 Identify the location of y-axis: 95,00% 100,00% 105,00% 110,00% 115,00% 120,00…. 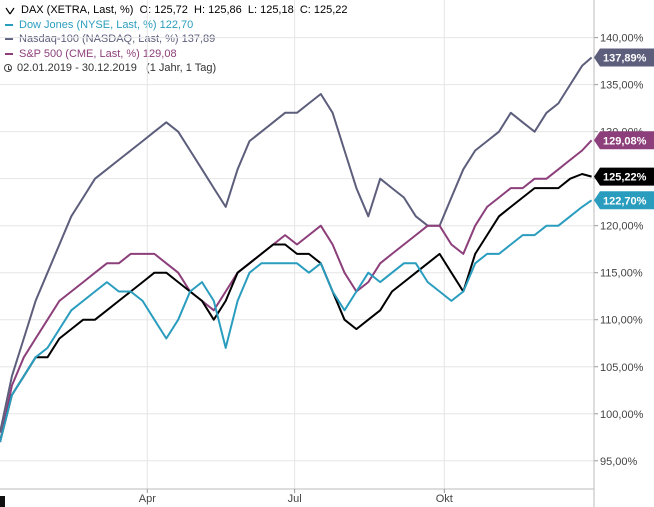
(618, 253).